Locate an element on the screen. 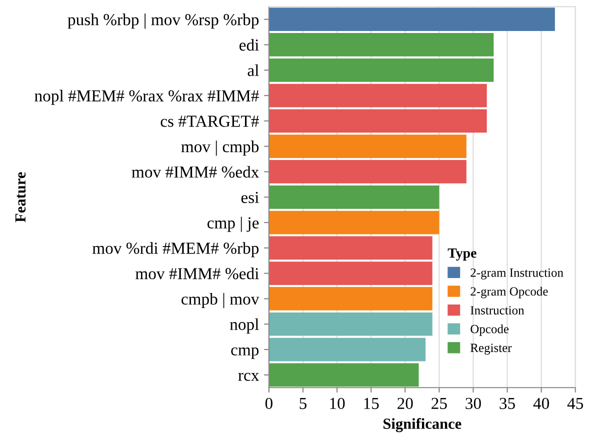 The image size is (595, 443). y-tick-label: al is located at coordinates (253, 70).